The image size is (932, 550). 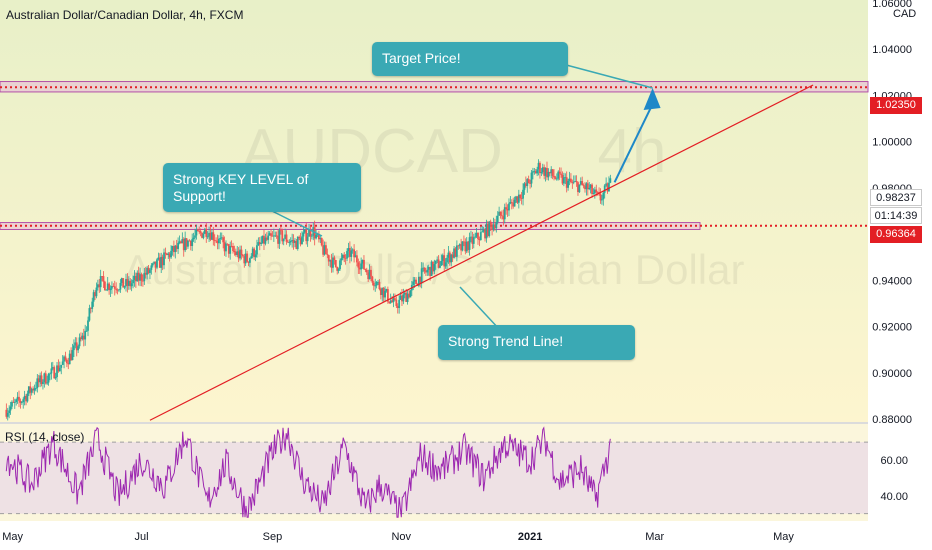 I want to click on time-axis-tick-label: May, so click(x=783, y=537).